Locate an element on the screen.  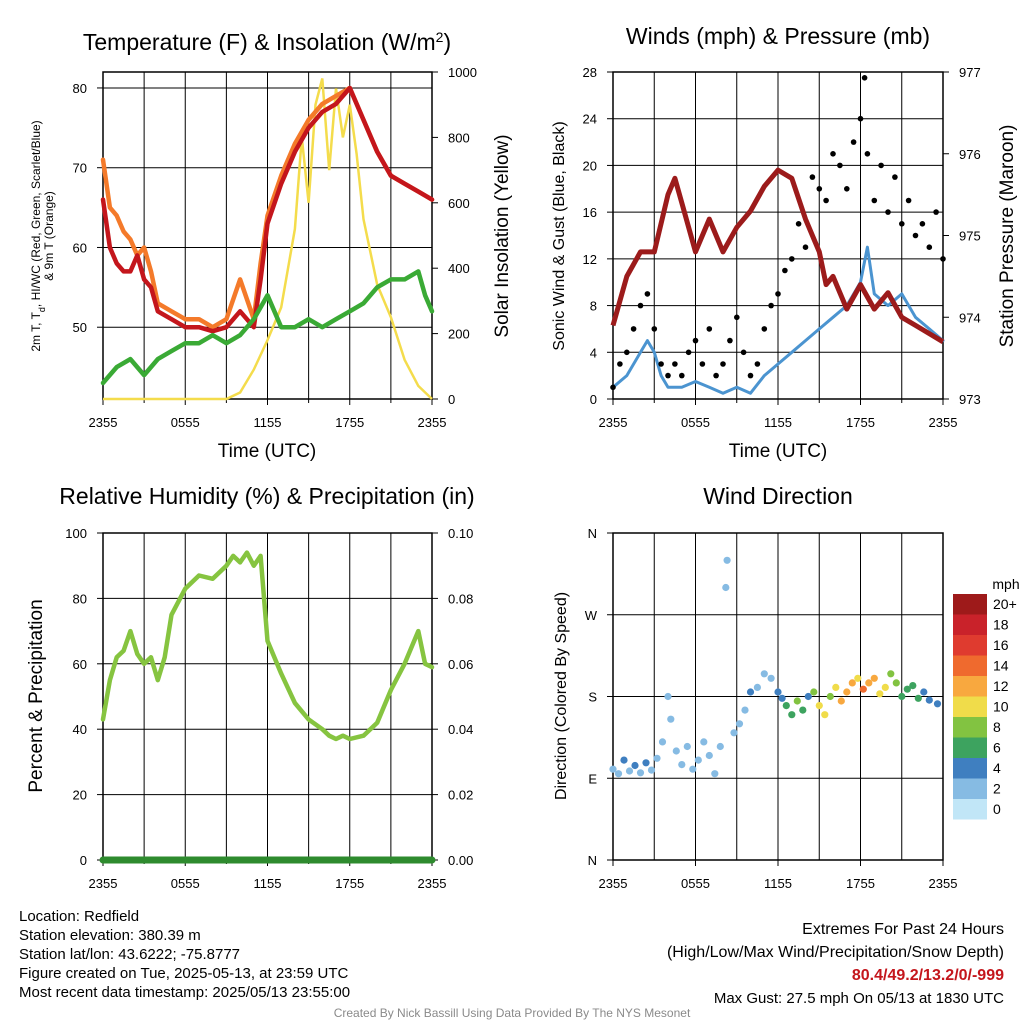
wind-direction-y-axis-label: Direction (Colored By Speed) is located at coordinates (561, 696).